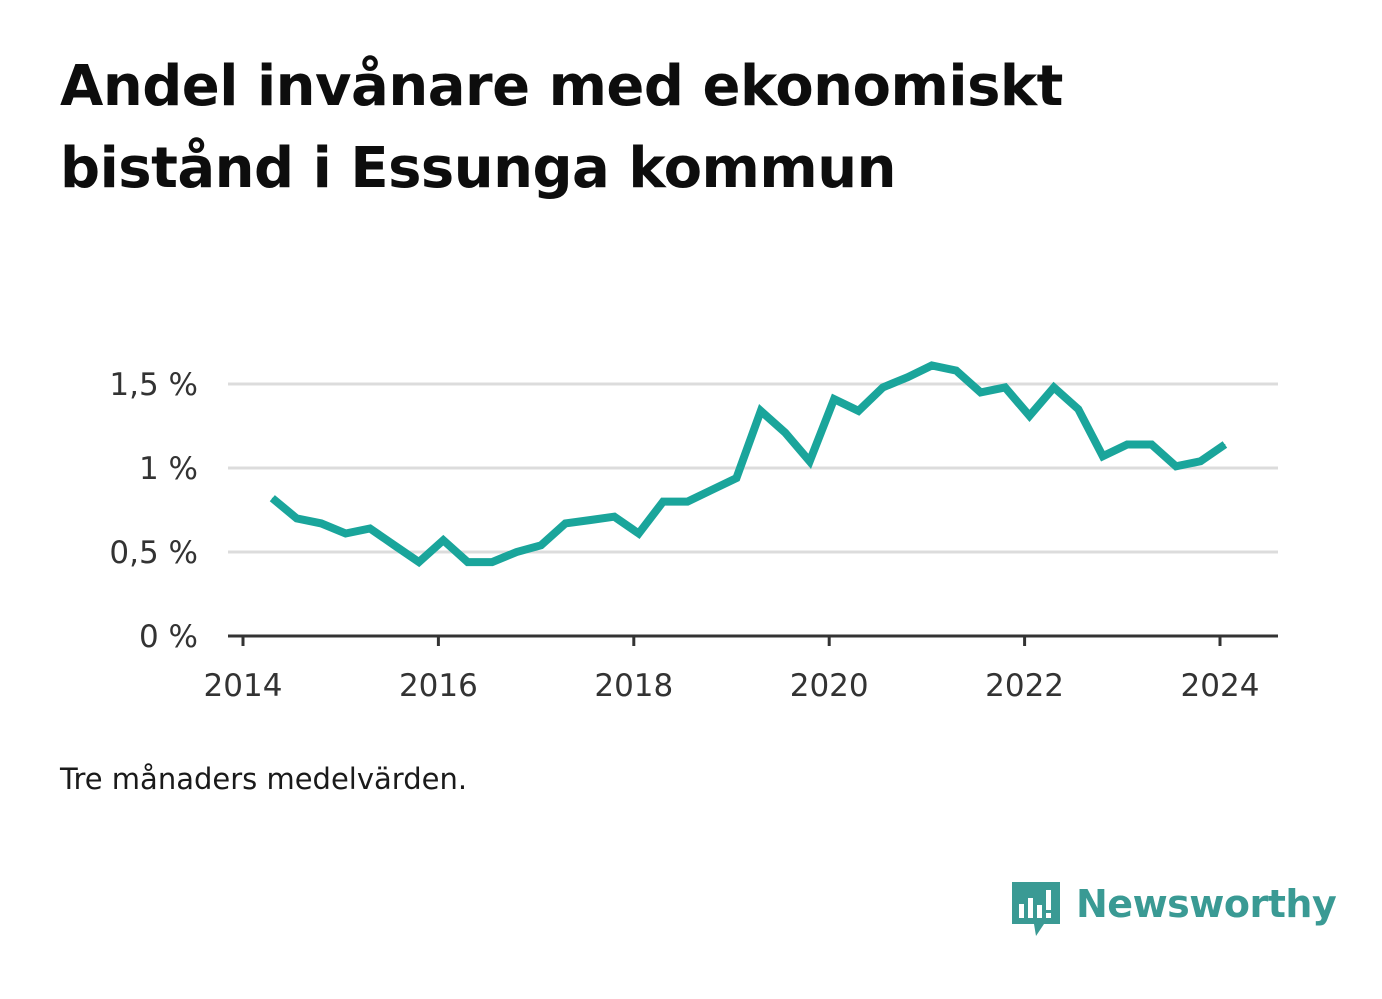 Image resolution: width=1382 pixels, height=999 pixels. What do you see at coordinates (633, 686) in the screenshot?
I see `x-tick-label: 2018` at bounding box center [633, 686].